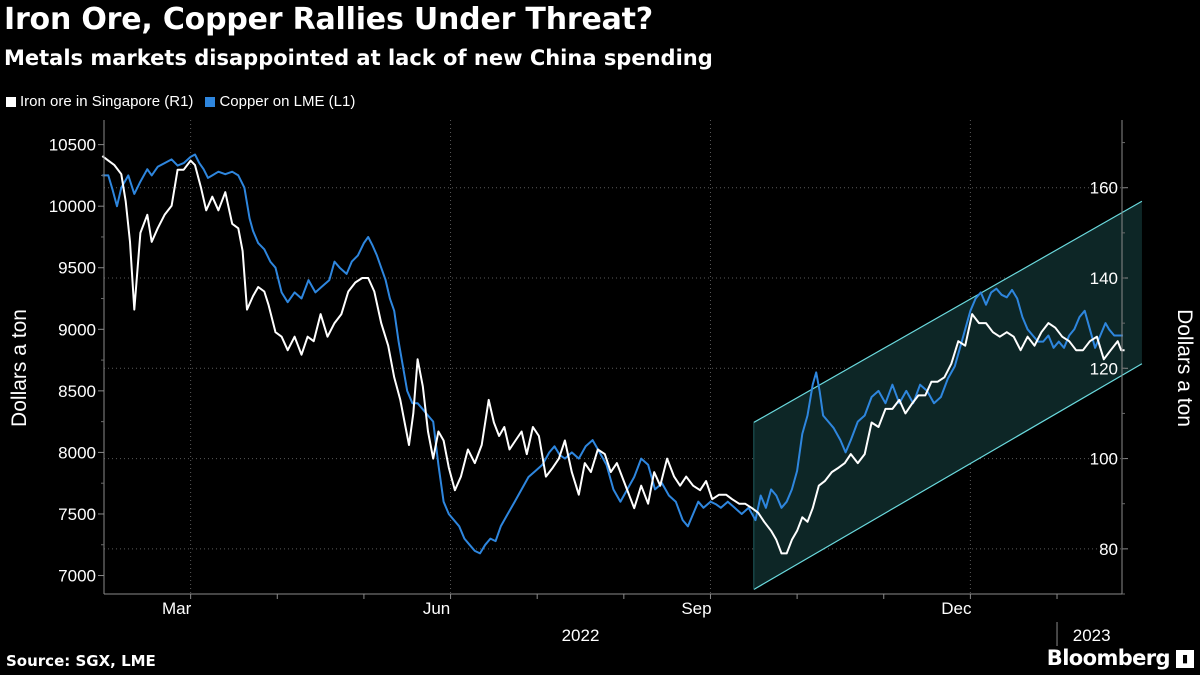  Describe the element at coordinates (11, 101) in the screenshot. I see `legend-swatch-iron-ore` at that location.